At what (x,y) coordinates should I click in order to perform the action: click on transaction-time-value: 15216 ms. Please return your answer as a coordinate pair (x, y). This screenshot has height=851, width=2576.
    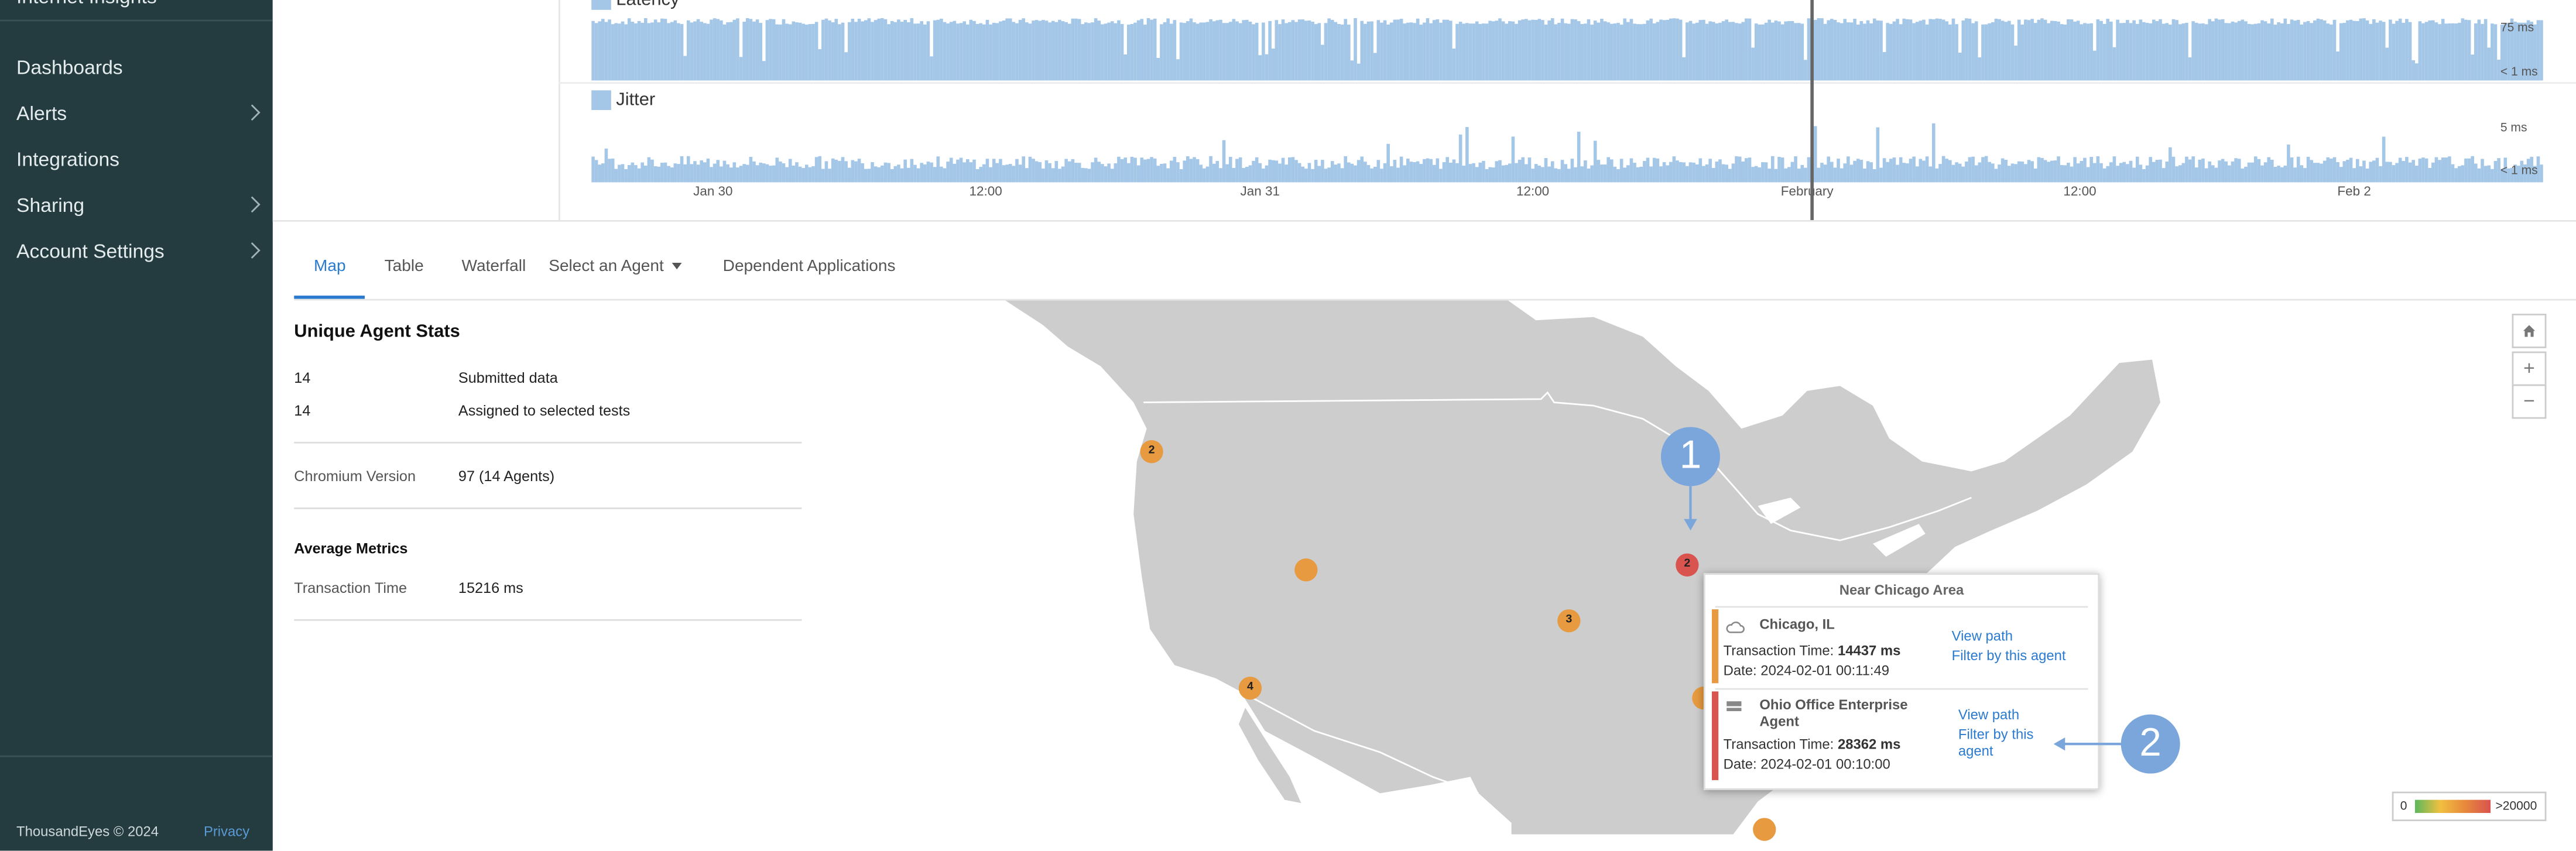
    Looking at the image, I should click on (490, 587).